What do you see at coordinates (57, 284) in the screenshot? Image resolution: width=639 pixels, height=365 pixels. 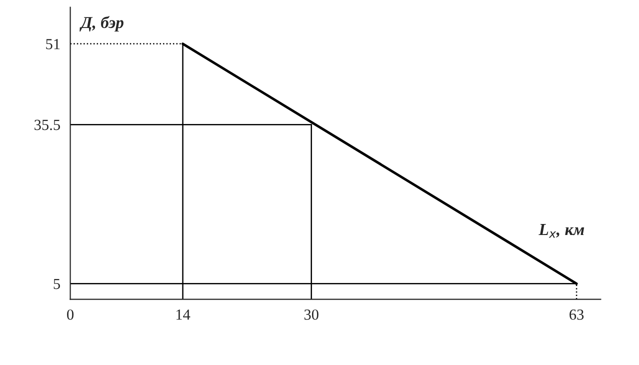 I see `y-tick-label: 5` at bounding box center [57, 284].